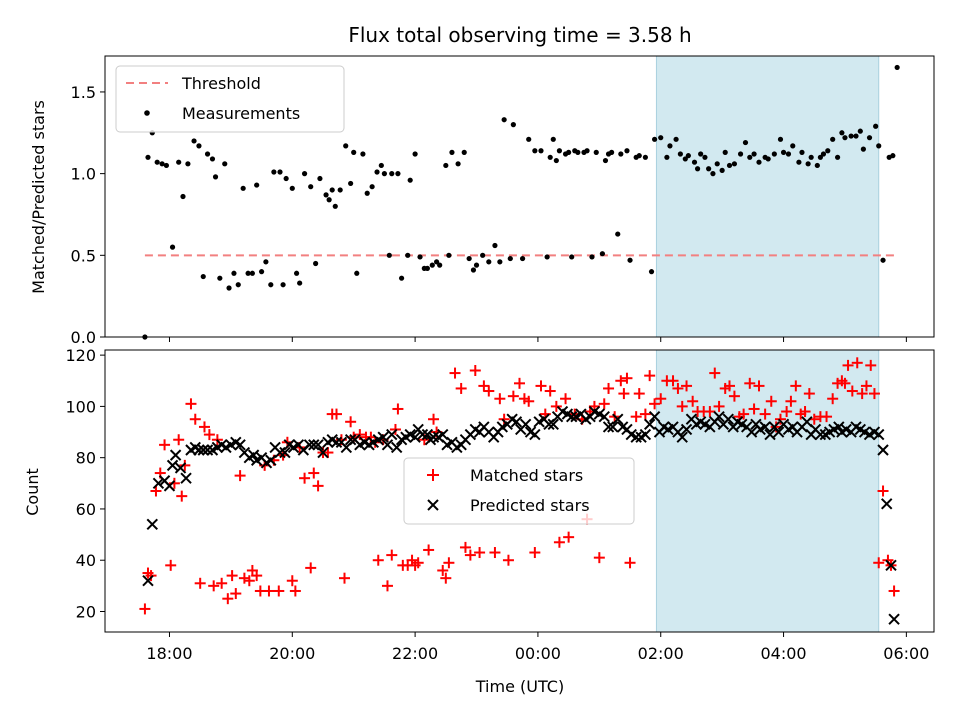 The height and width of the screenshot is (720, 960). What do you see at coordinates (85, 483) in the screenshot?
I see `bottom-y-ticks: 20 40 60 80 100 120` at bounding box center [85, 483].